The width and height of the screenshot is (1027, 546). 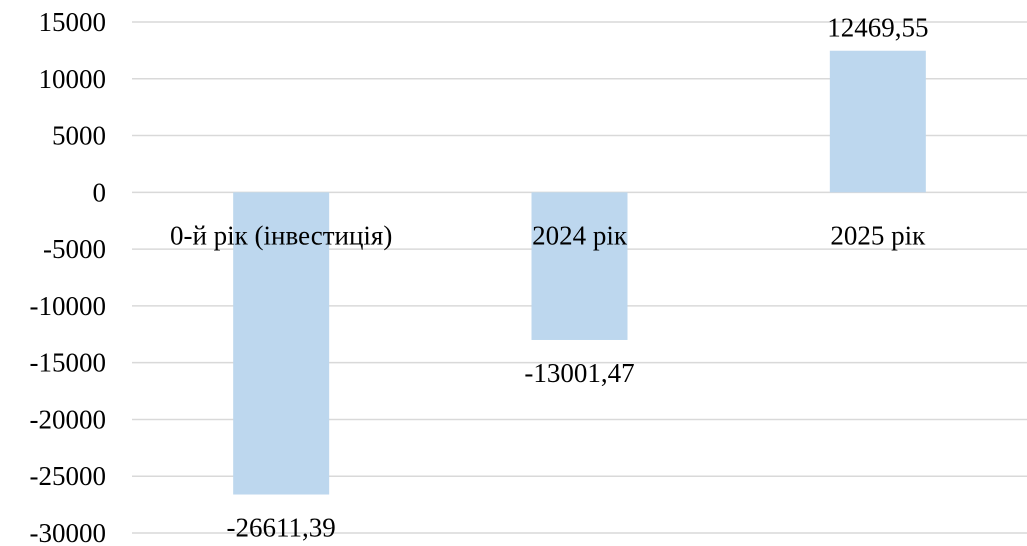 What do you see at coordinates (68, 476) in the screenshot?
I see `y-tick-label: -25000` at bounding box center [68, 476].